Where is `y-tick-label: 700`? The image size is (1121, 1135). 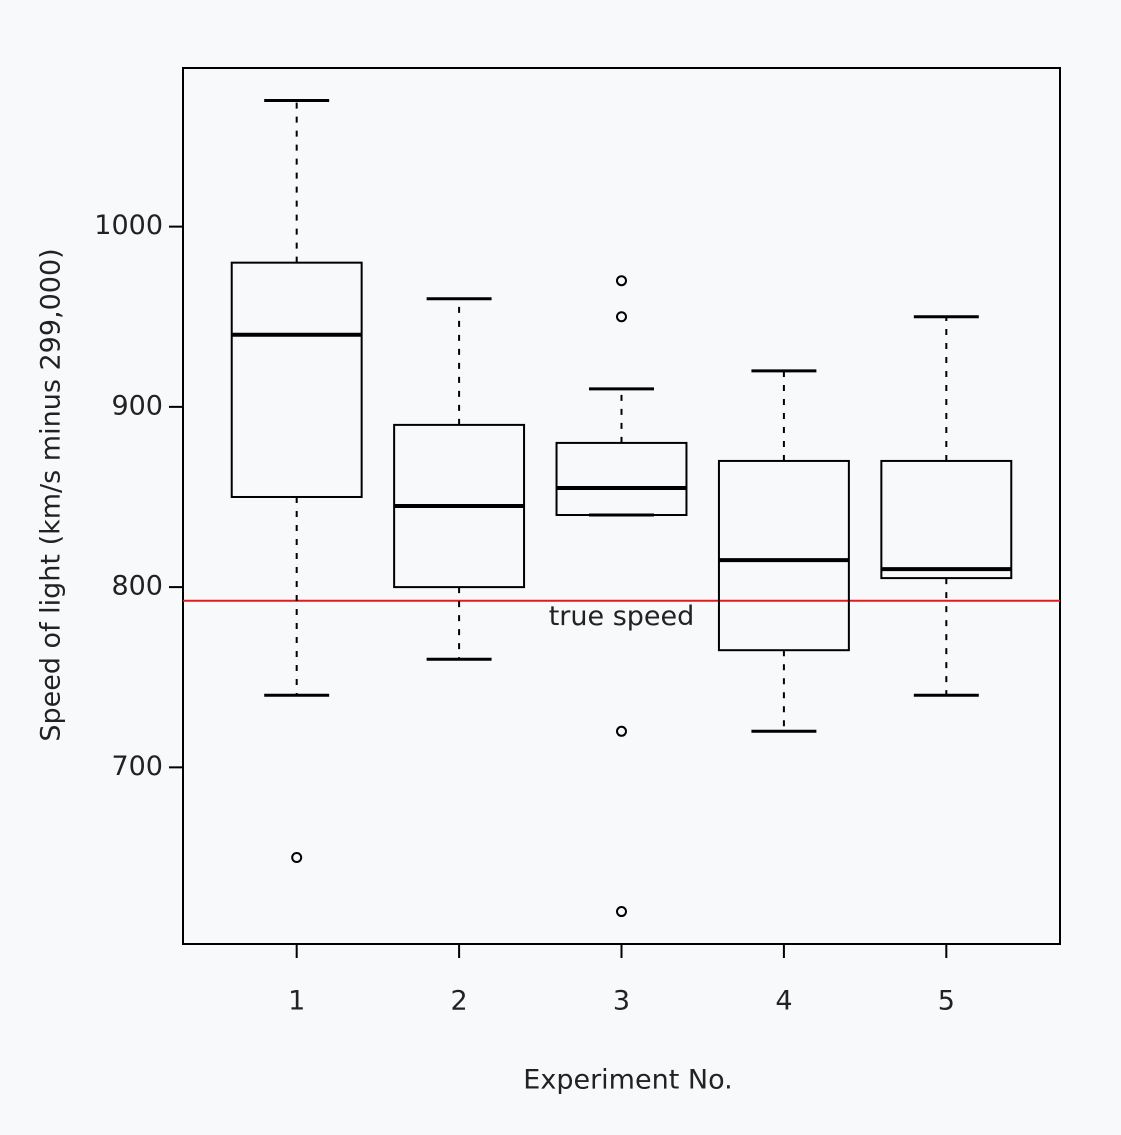
y-tick-label: 700 is located at coordinates (137, 766).